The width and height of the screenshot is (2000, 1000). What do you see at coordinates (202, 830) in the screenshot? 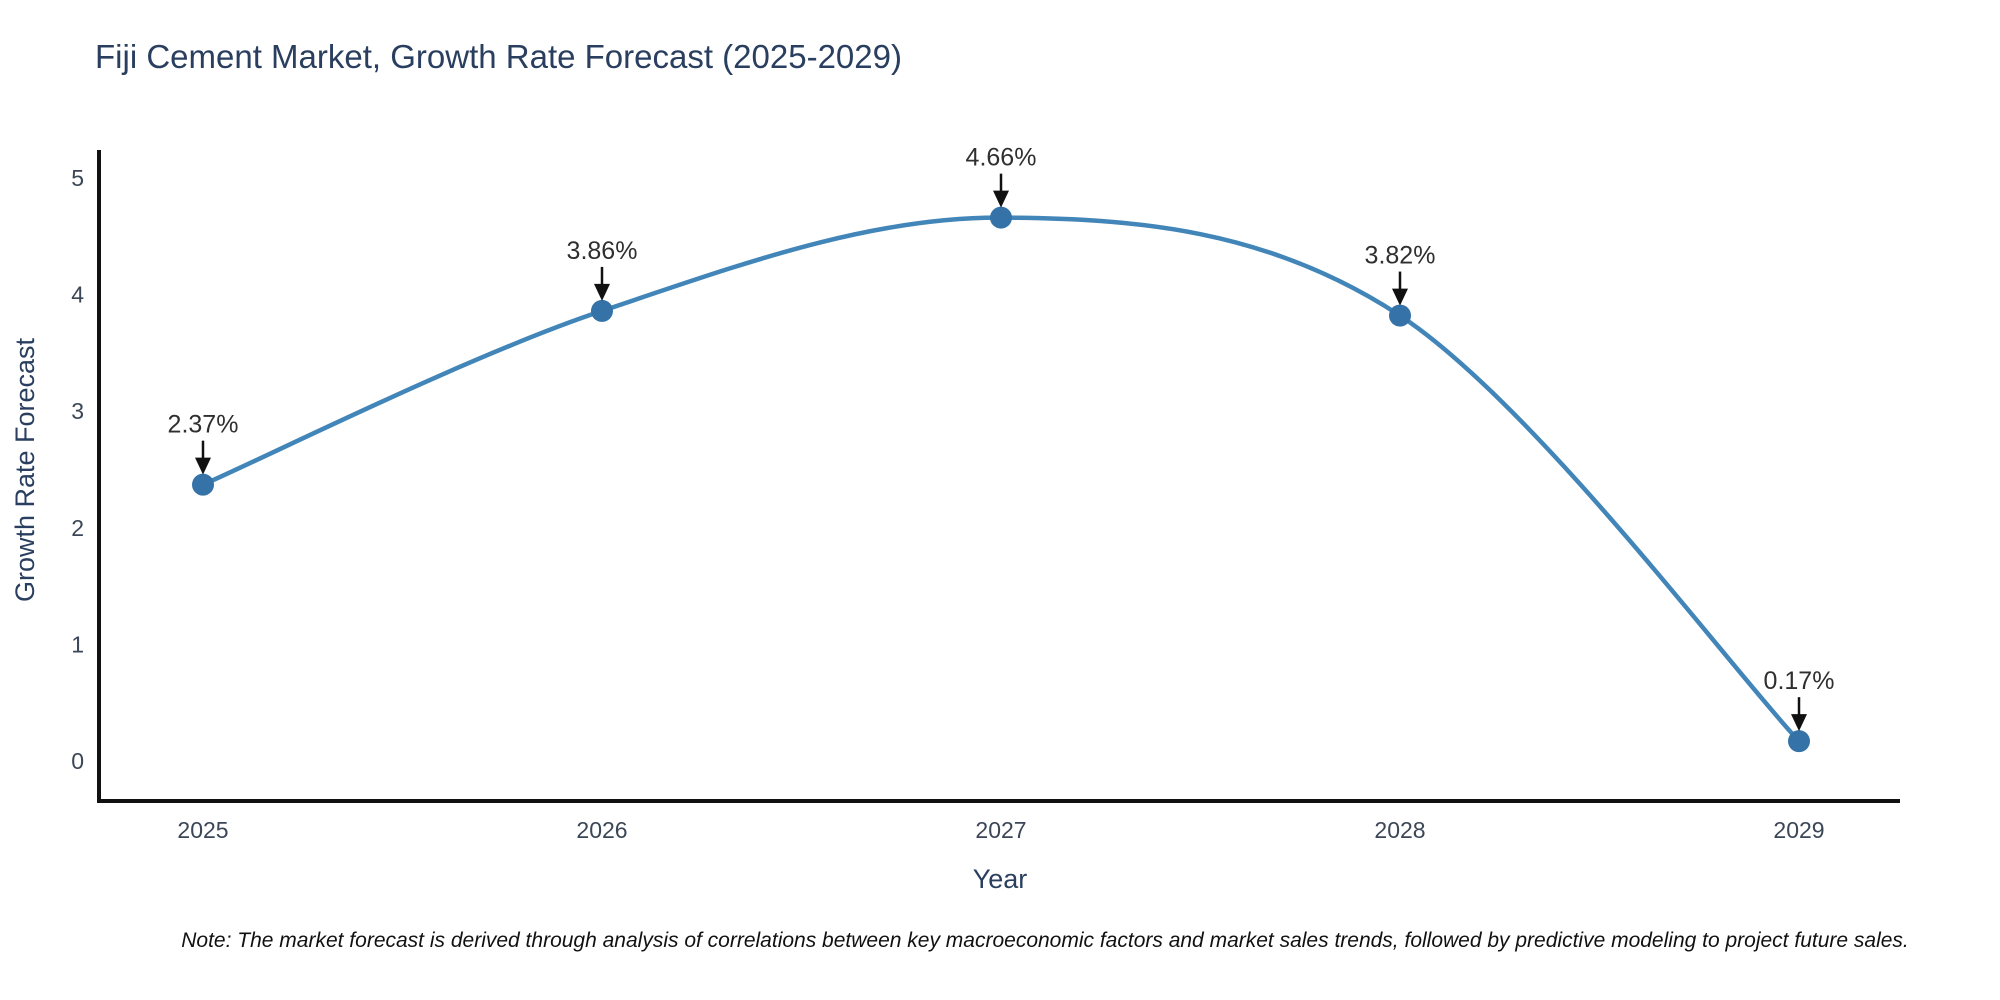
I see `x-tick-label: 2025` at bounding box center [202, 830].